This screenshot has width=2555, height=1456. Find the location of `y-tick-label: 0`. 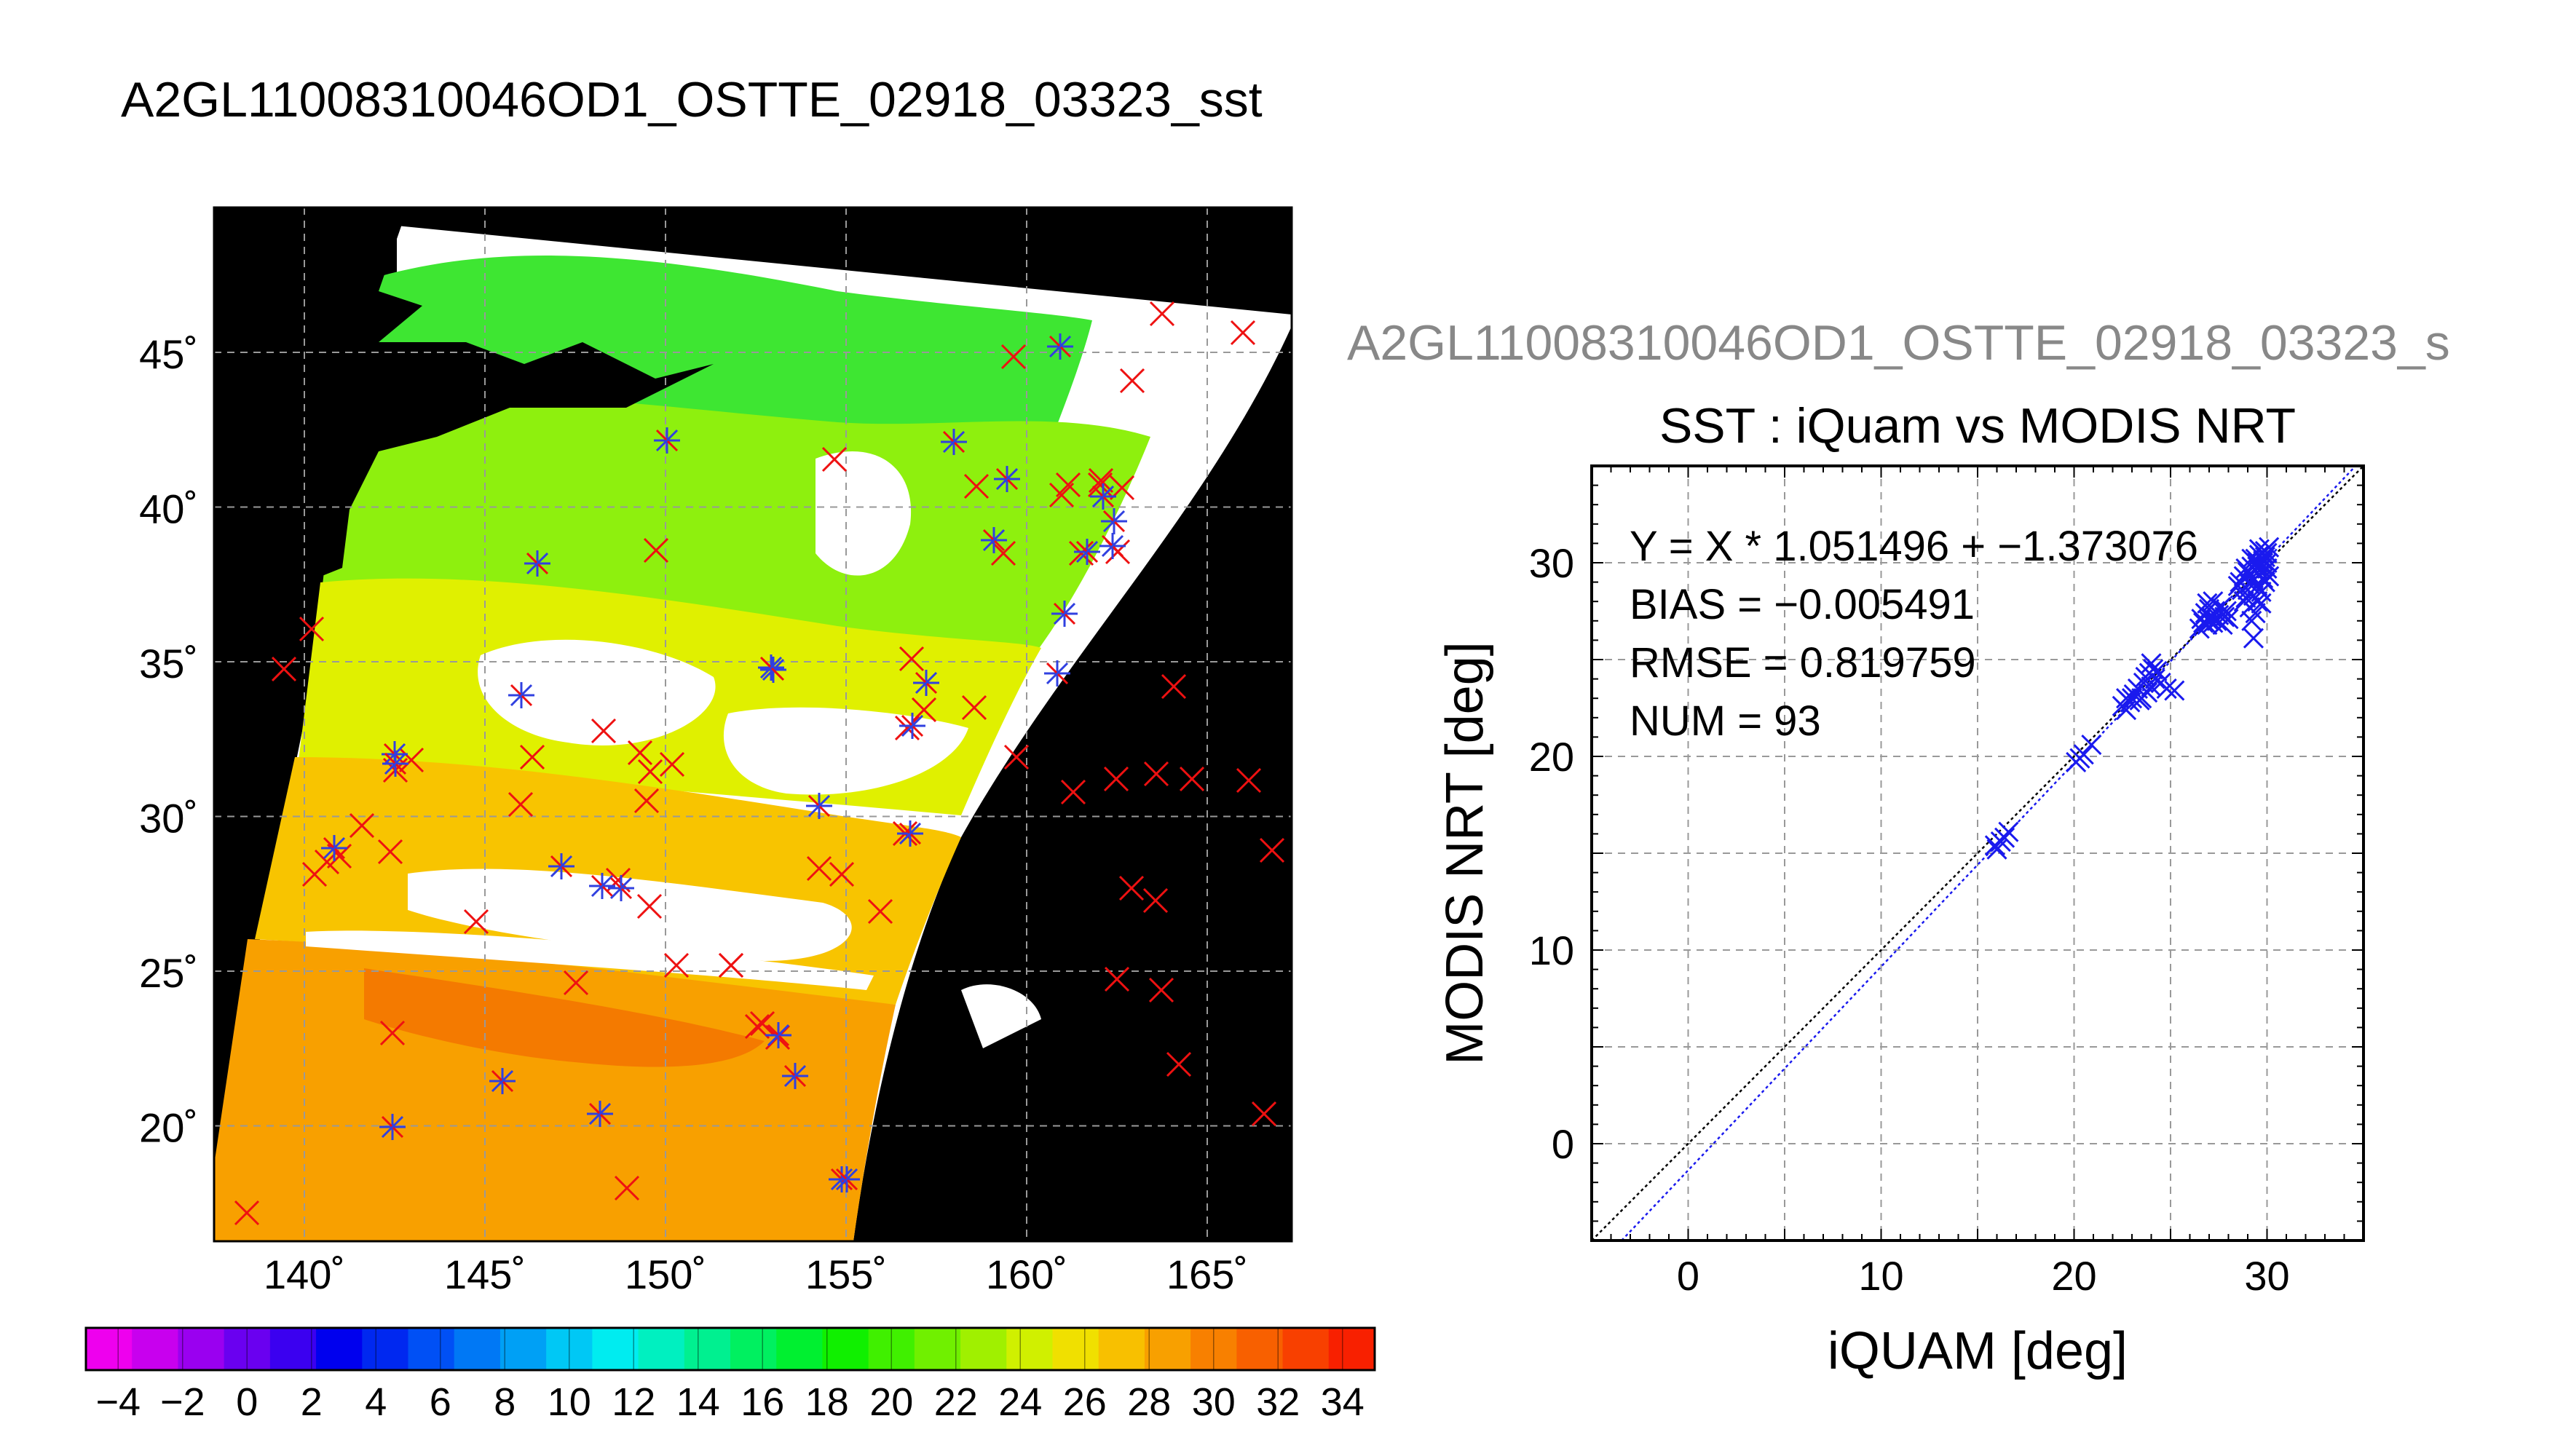

y-tick-label: 0 is located at coordinates (1563, 1144).